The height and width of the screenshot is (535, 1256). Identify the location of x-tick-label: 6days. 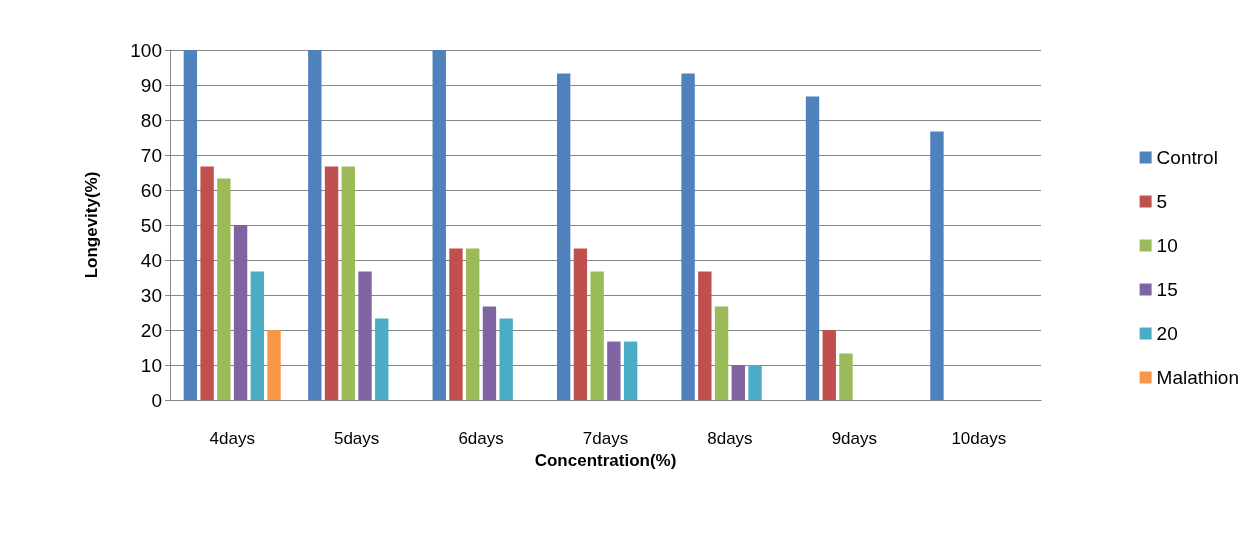
(481, 438).